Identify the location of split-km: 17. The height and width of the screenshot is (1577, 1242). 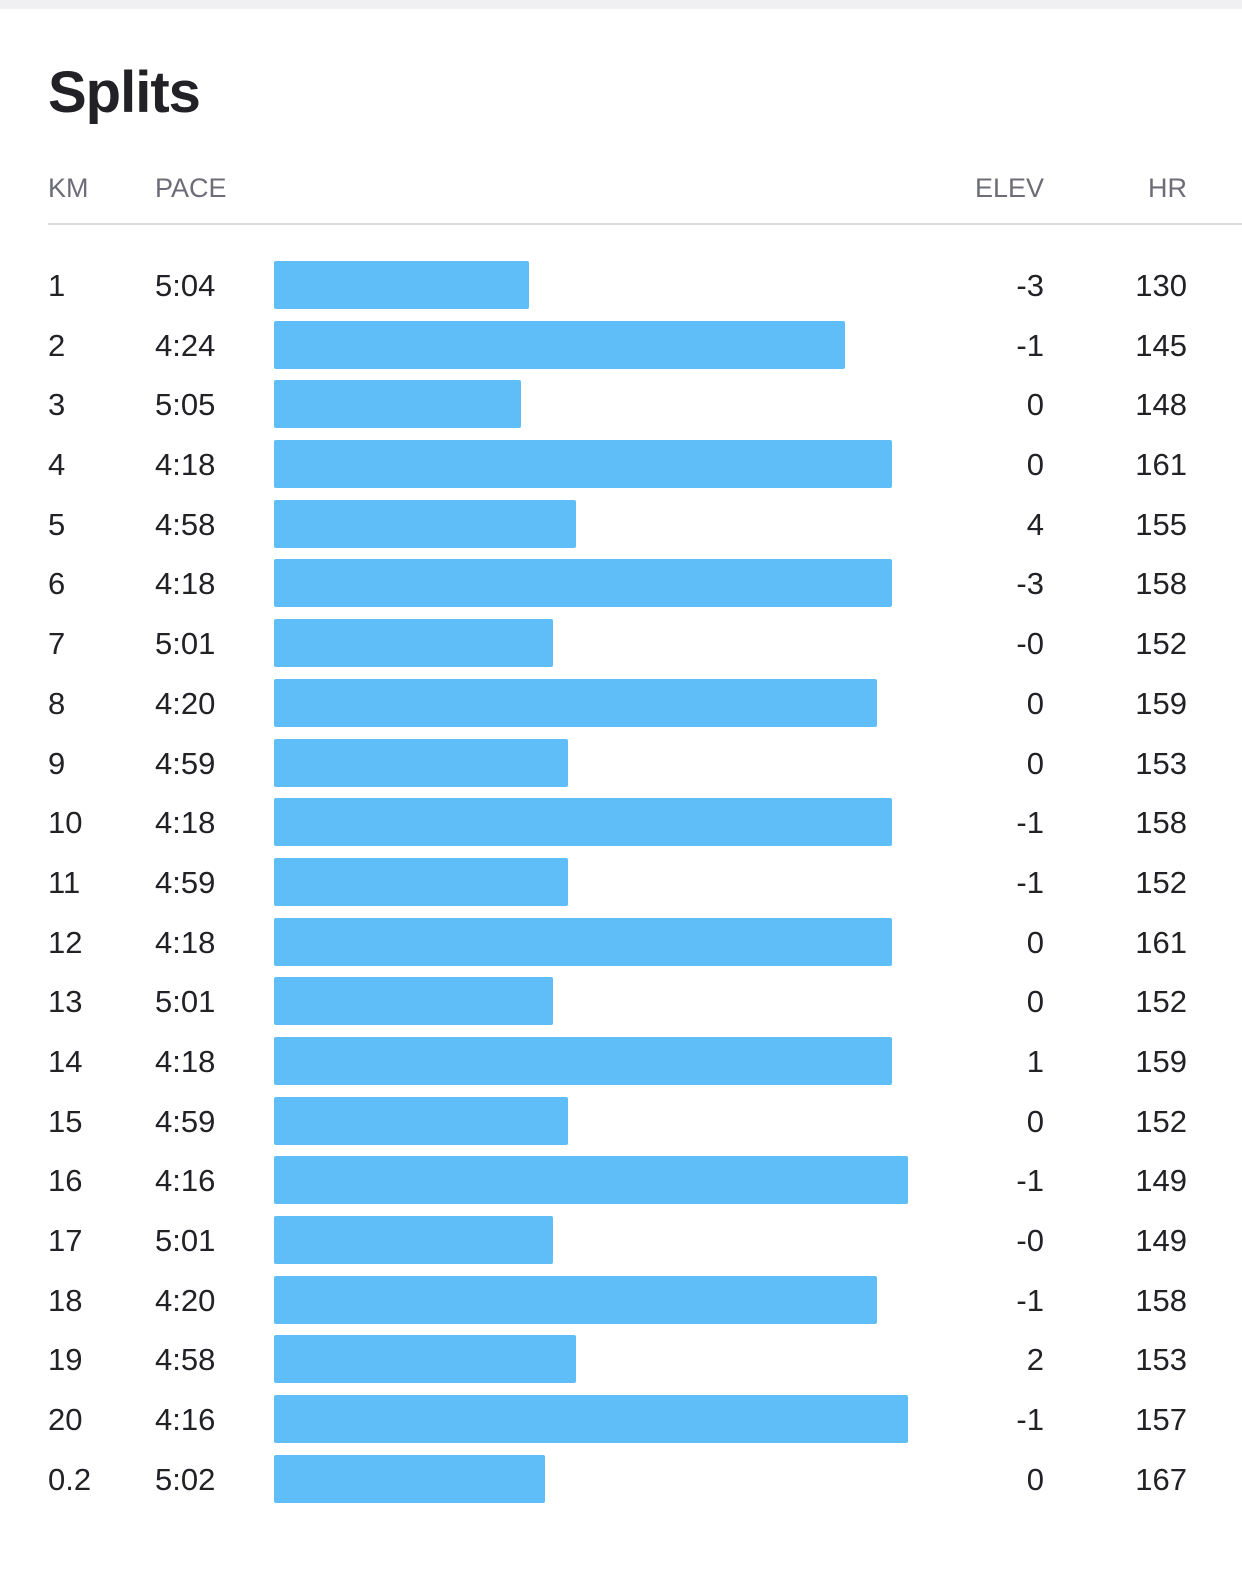
(65, 1240).